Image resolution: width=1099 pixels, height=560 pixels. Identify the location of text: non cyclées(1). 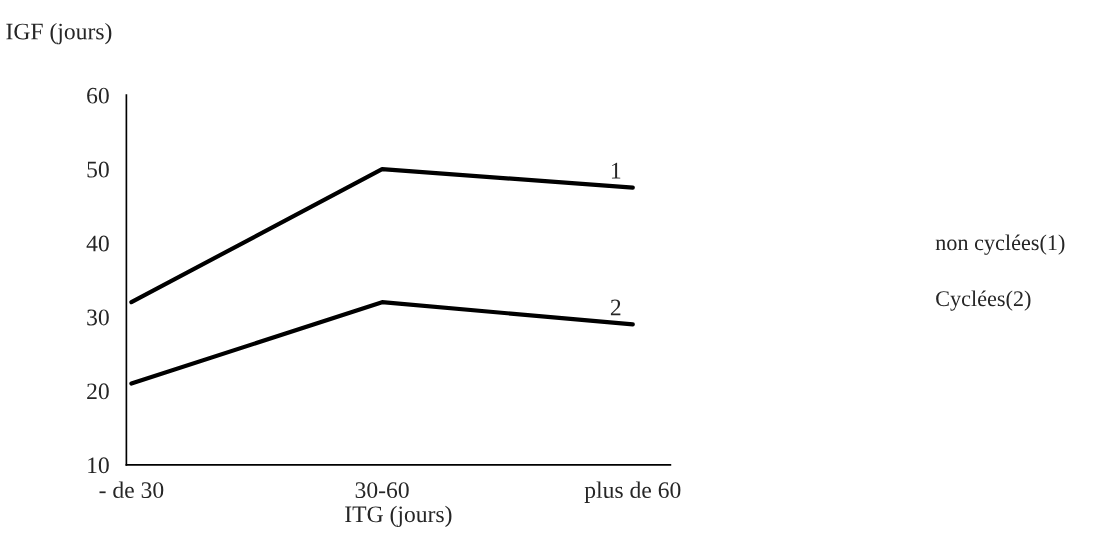
(1000, 244).